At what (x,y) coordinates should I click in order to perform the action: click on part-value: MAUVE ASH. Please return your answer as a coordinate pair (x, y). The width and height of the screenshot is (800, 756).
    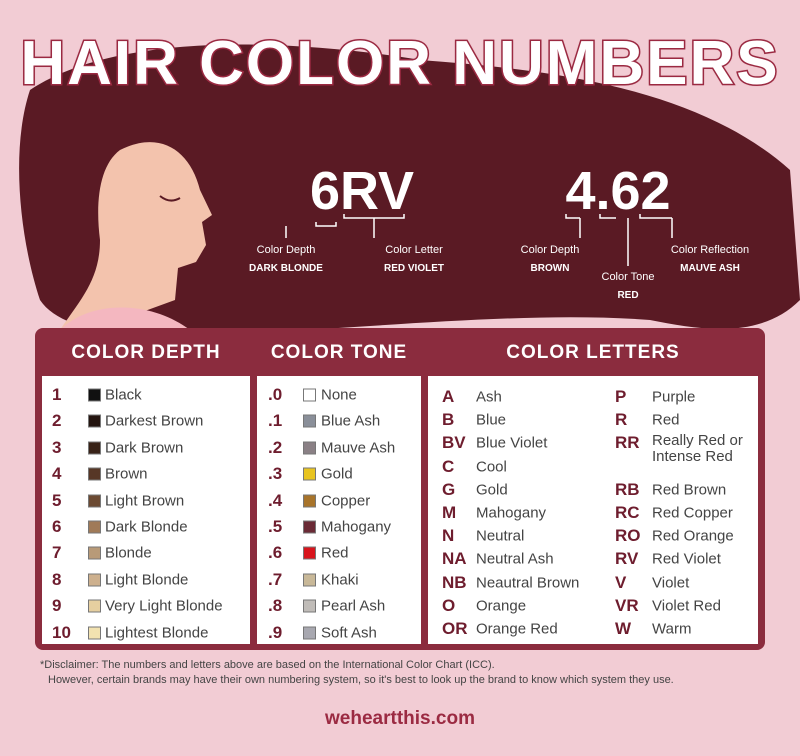
    Looking at the image, I should click on (710, 268).